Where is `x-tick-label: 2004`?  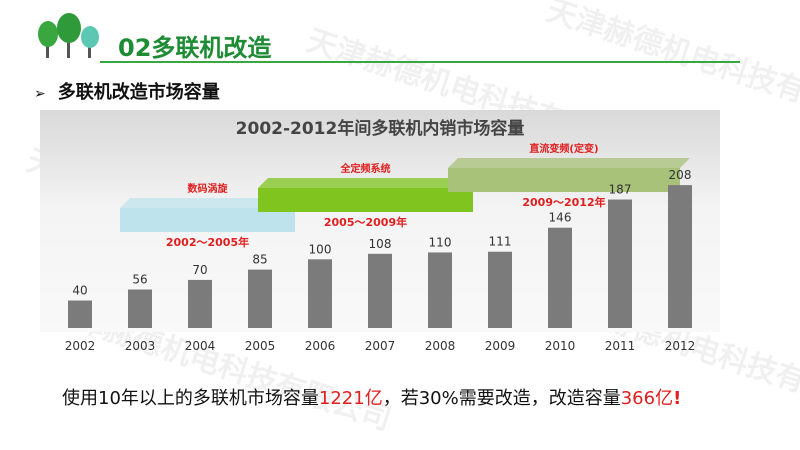 x-tick-label: 2004 is located at coordinates (200, 346).